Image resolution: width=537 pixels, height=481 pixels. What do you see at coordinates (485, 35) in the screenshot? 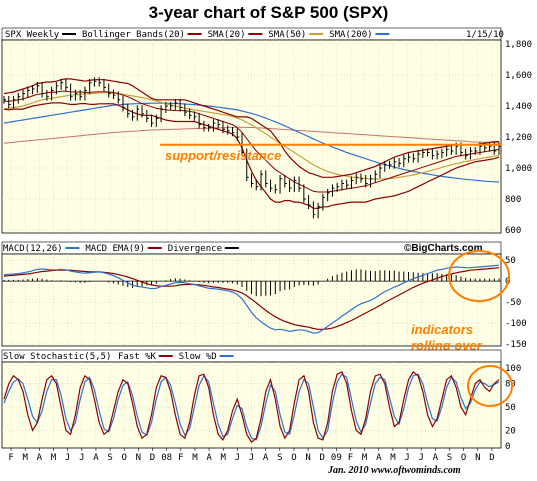
I see `chart-date: 1/15/10` at bounding box center [485, 35].